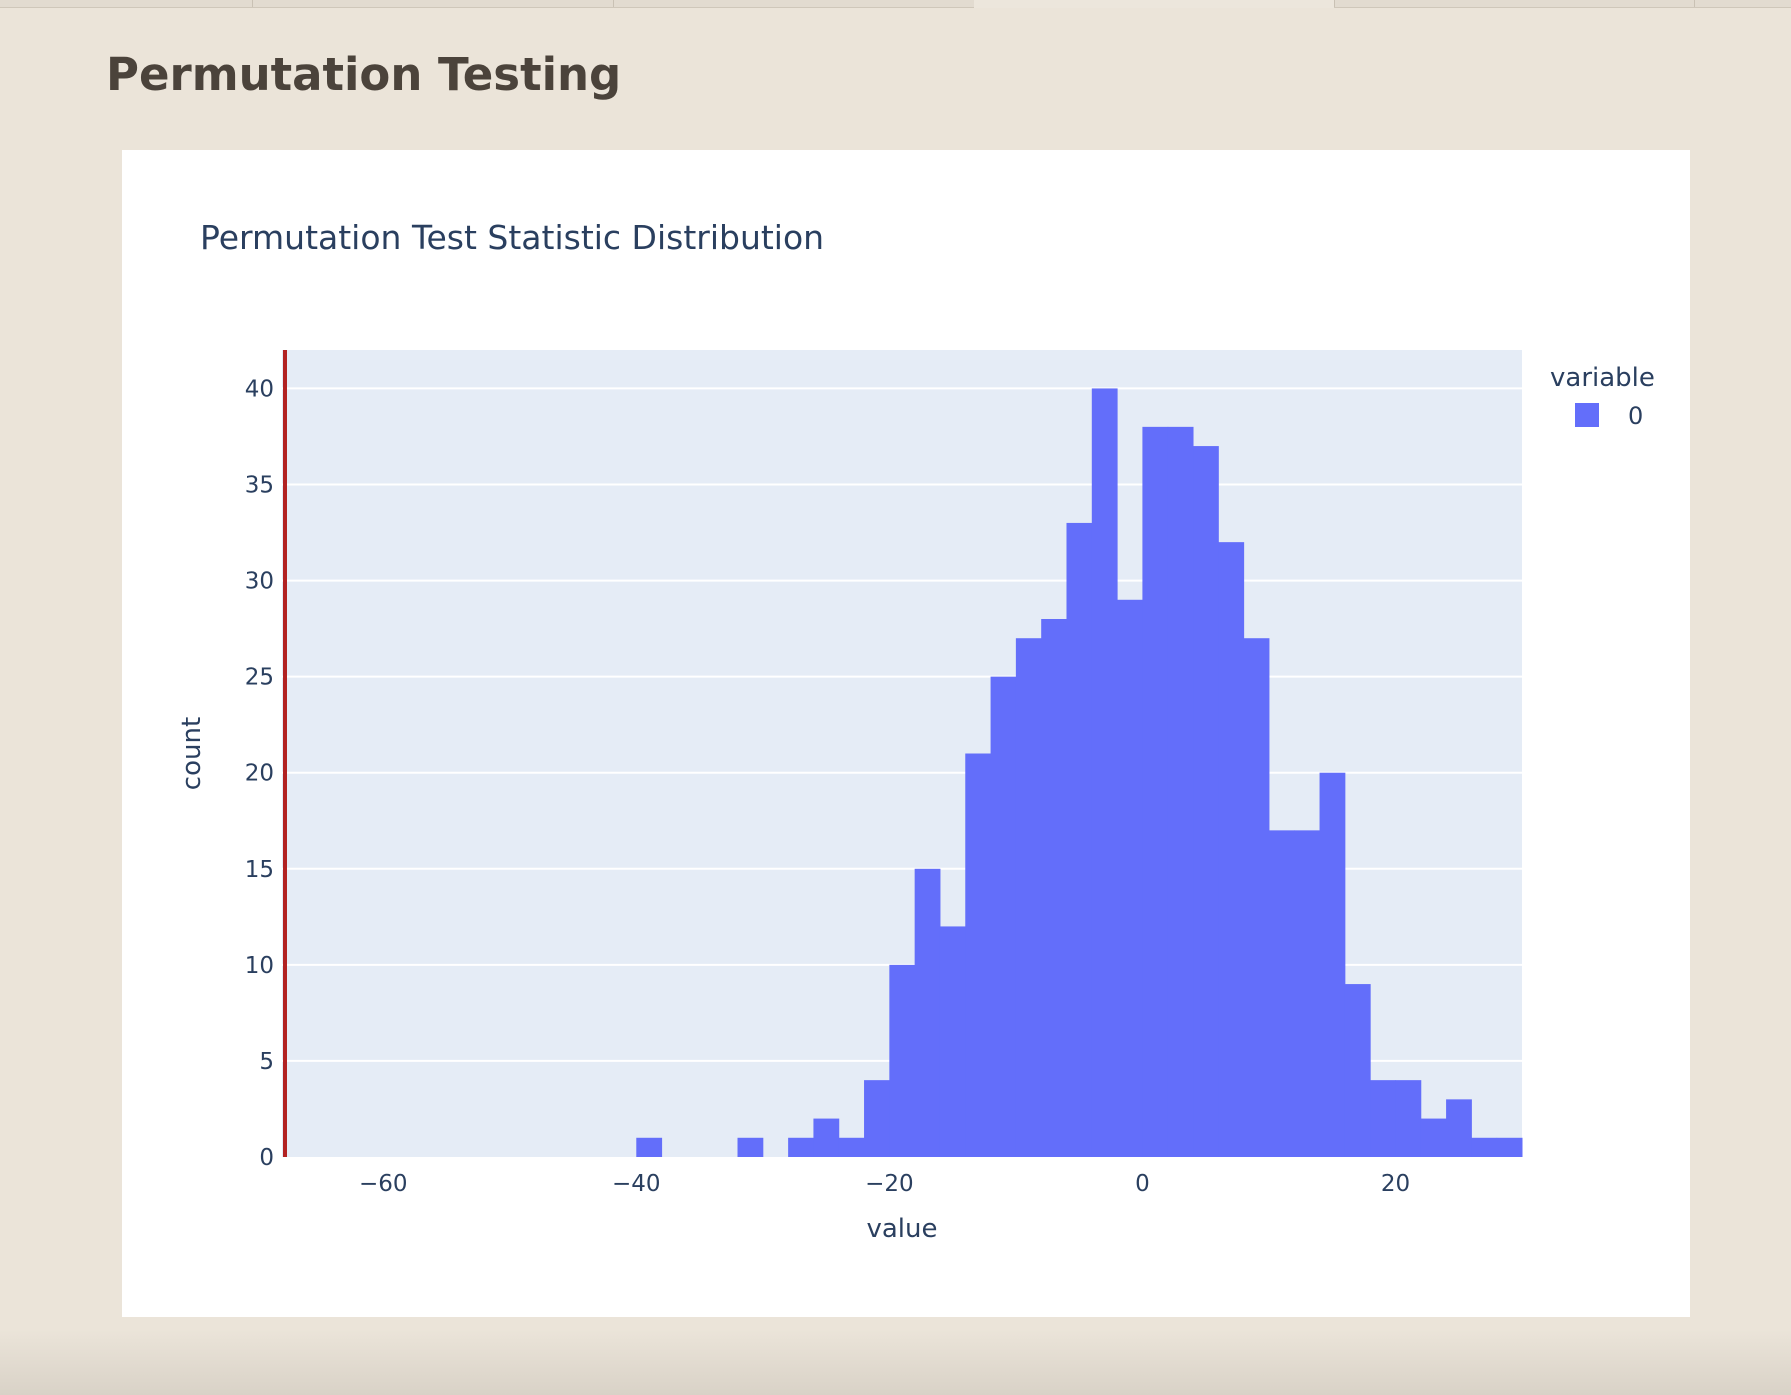 The image size is (1791, 1395). What do you see at coordinates (1635, 416) in the screenshot?
I see `legend-entry-label: 0` at bounding box center [1635, 416].